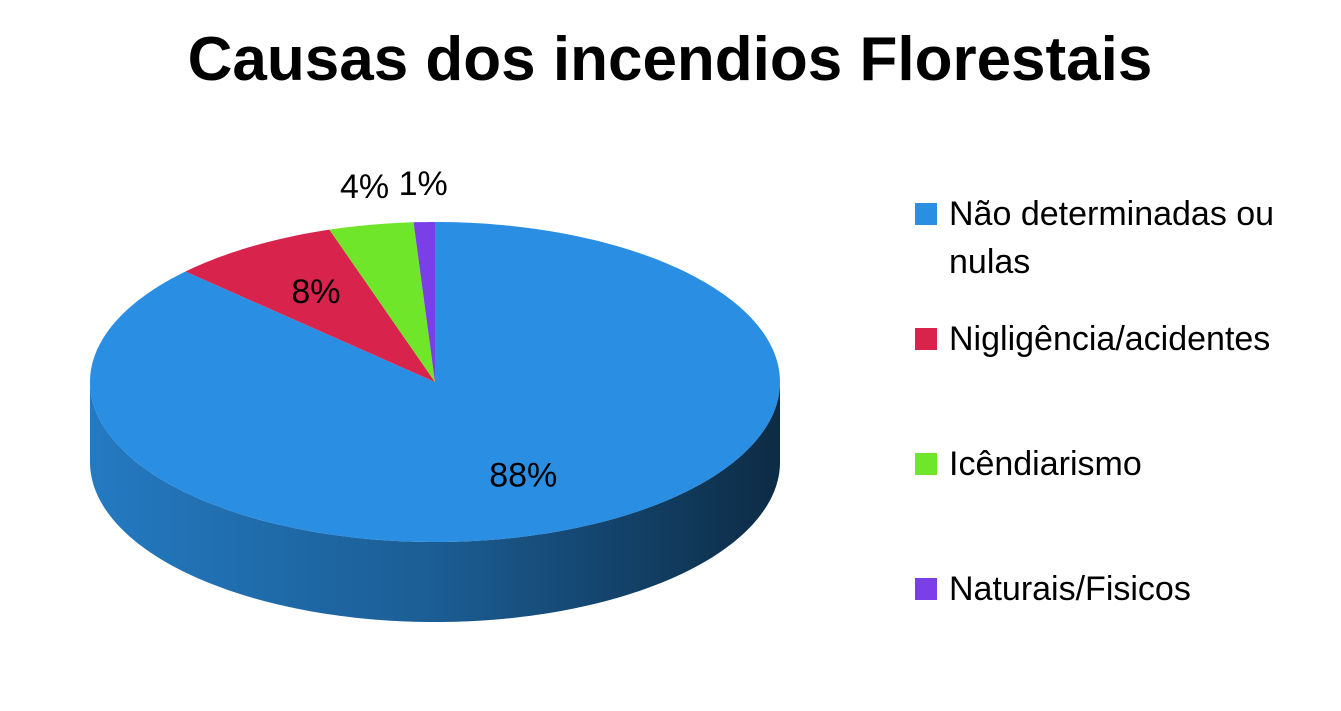  I want to click on legend-label: Icêndiarismo, so click(1045, 464).